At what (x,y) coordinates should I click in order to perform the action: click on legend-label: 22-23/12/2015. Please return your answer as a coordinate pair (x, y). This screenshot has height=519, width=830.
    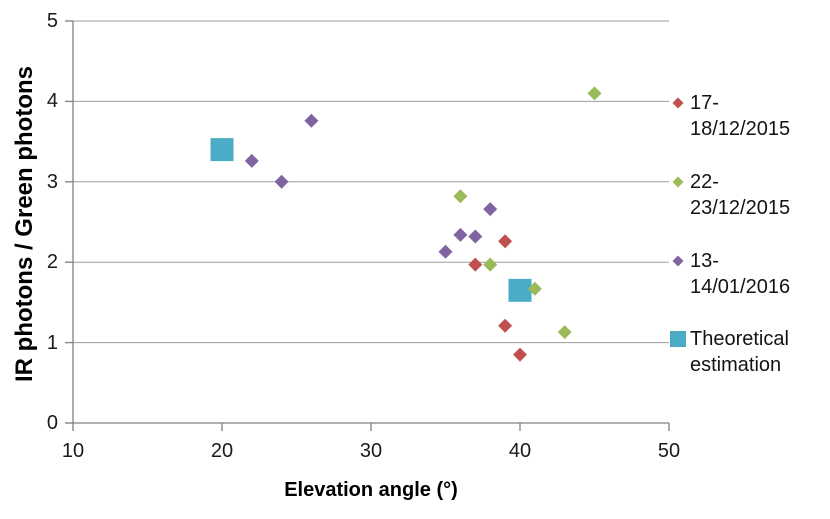
    Looking at the image, I should click on (740, 195).